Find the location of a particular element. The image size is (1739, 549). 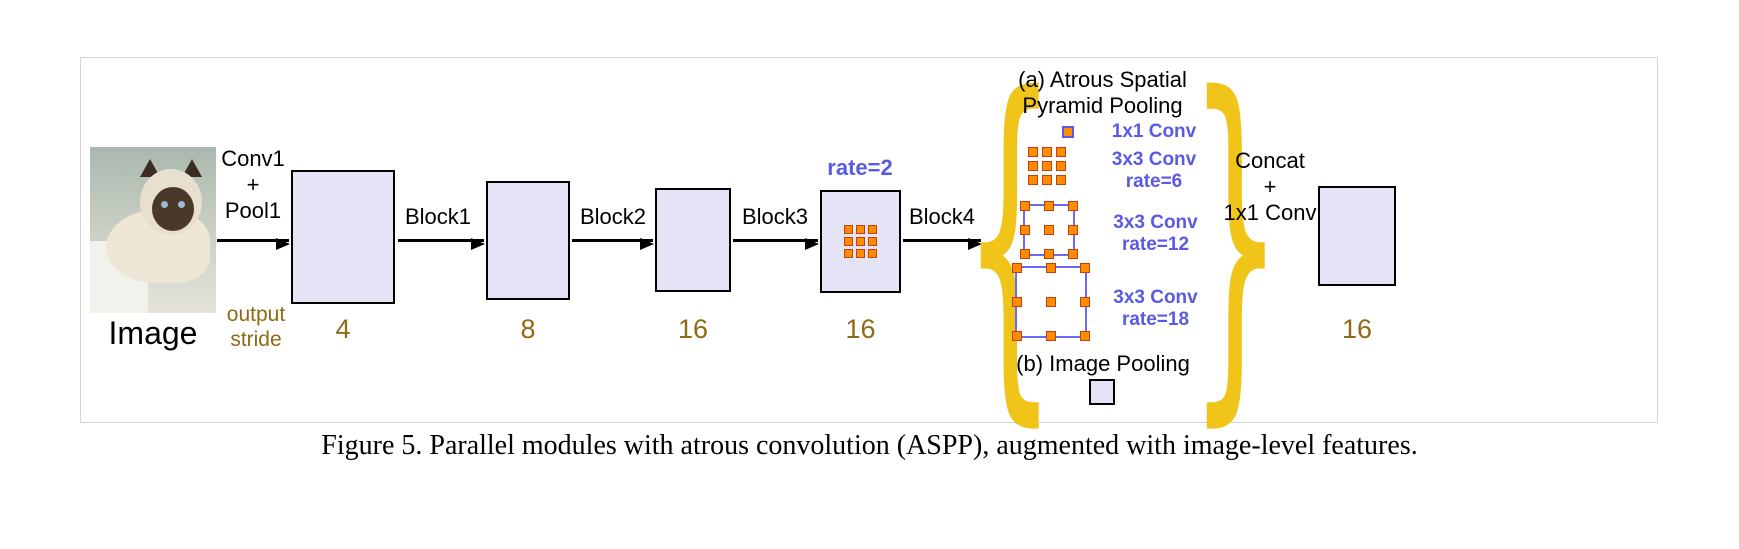

conv-1x1-cell is located at coordinates (1068, 132).